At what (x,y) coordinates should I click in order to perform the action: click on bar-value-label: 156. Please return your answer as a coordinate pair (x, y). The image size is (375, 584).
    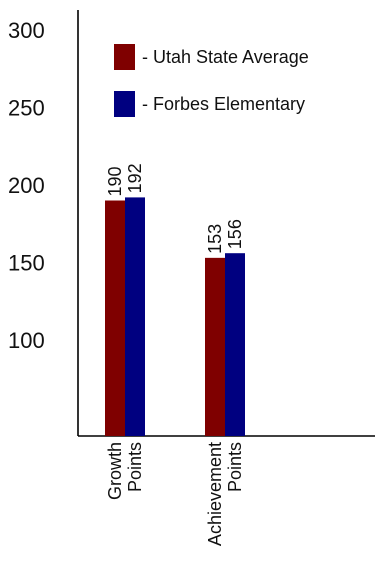
    Looking at the image, I should click on (235, 234).